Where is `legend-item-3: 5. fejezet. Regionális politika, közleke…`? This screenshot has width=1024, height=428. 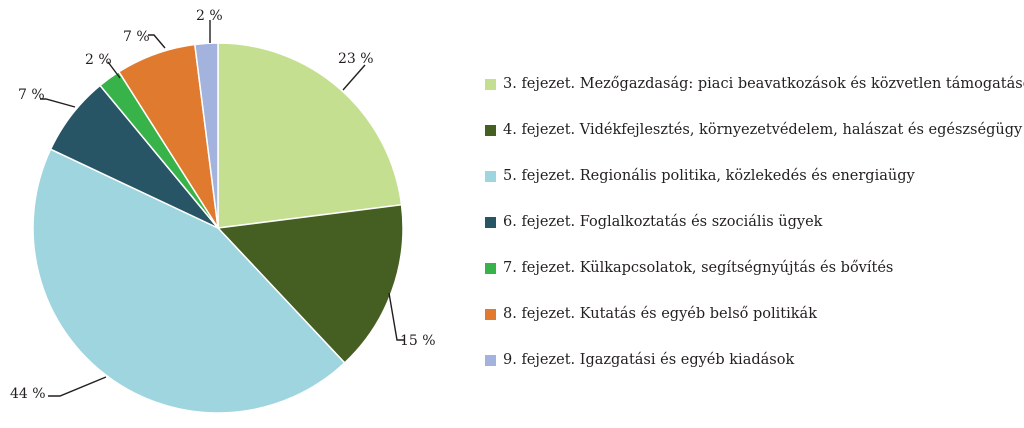 legend-item-3: 5. fejezet. Regionális politika, közleke… is located at coordinates (752, 190).